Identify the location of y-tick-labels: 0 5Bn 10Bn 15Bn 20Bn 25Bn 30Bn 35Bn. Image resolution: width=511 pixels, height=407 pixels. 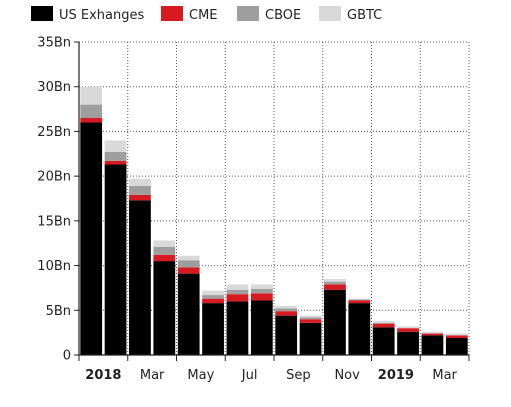
(54, 200).